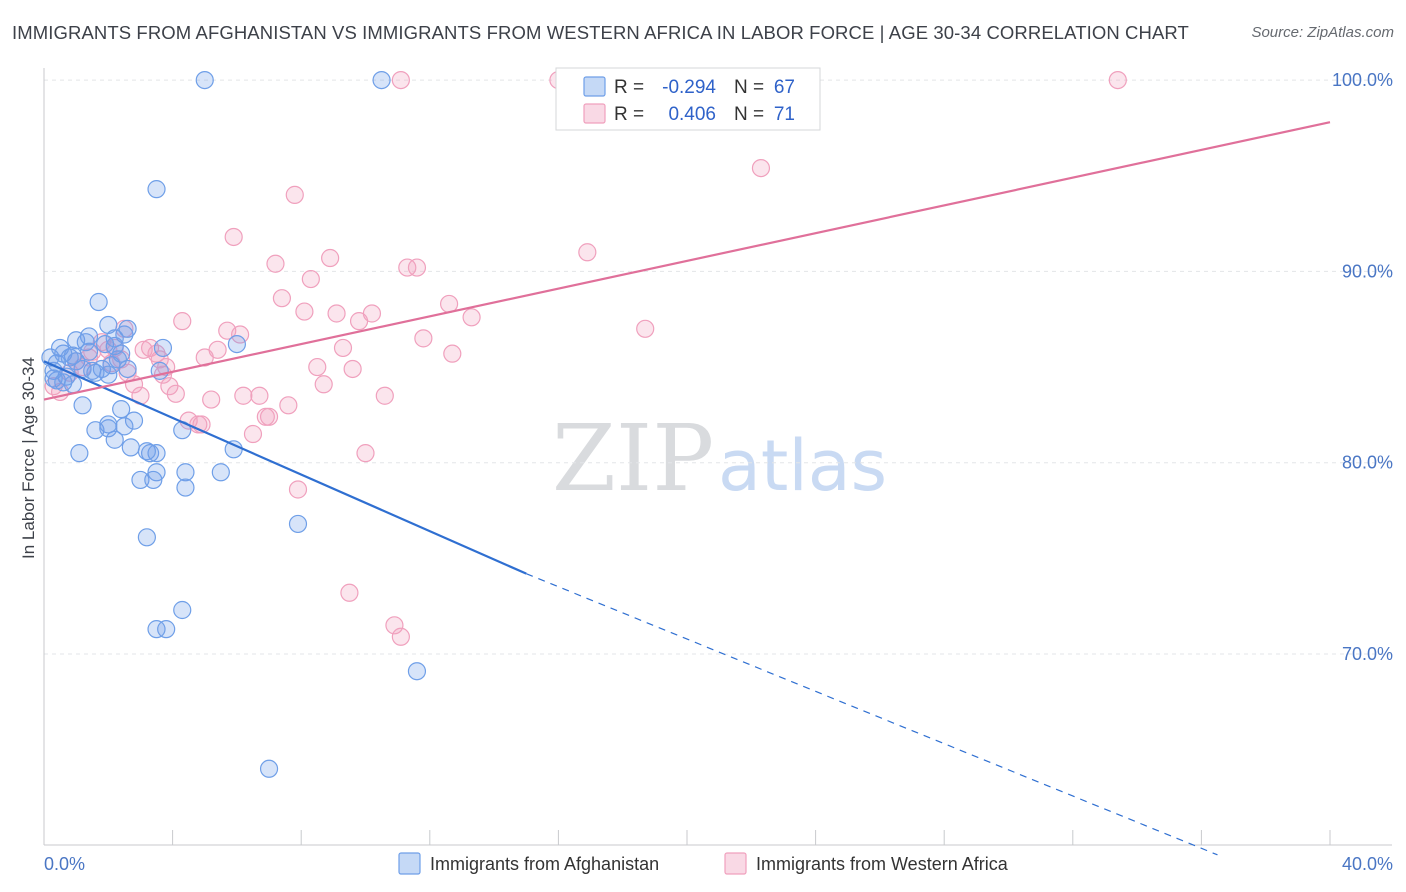  What do you see at coordinates (749, 114) in the screenshot?
I see `legend-top-n-label-western-africa: N =` at bounding box center [749, 114].